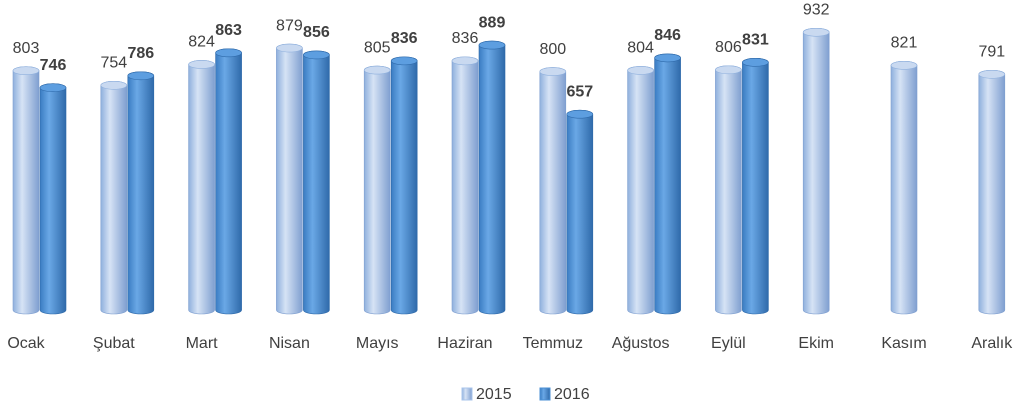  I want to click on data-label: 824, so click(201, 42).